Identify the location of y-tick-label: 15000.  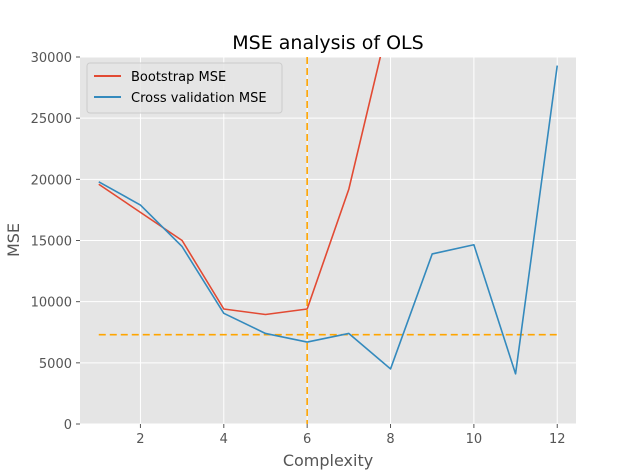
(51, 242).